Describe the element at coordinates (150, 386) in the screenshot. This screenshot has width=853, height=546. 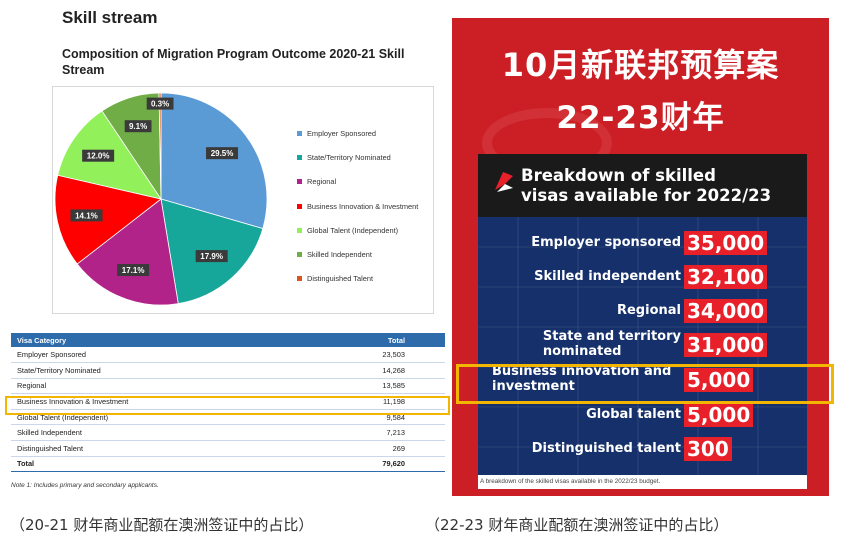
I see `cell-visa-category: Regional` at that location.